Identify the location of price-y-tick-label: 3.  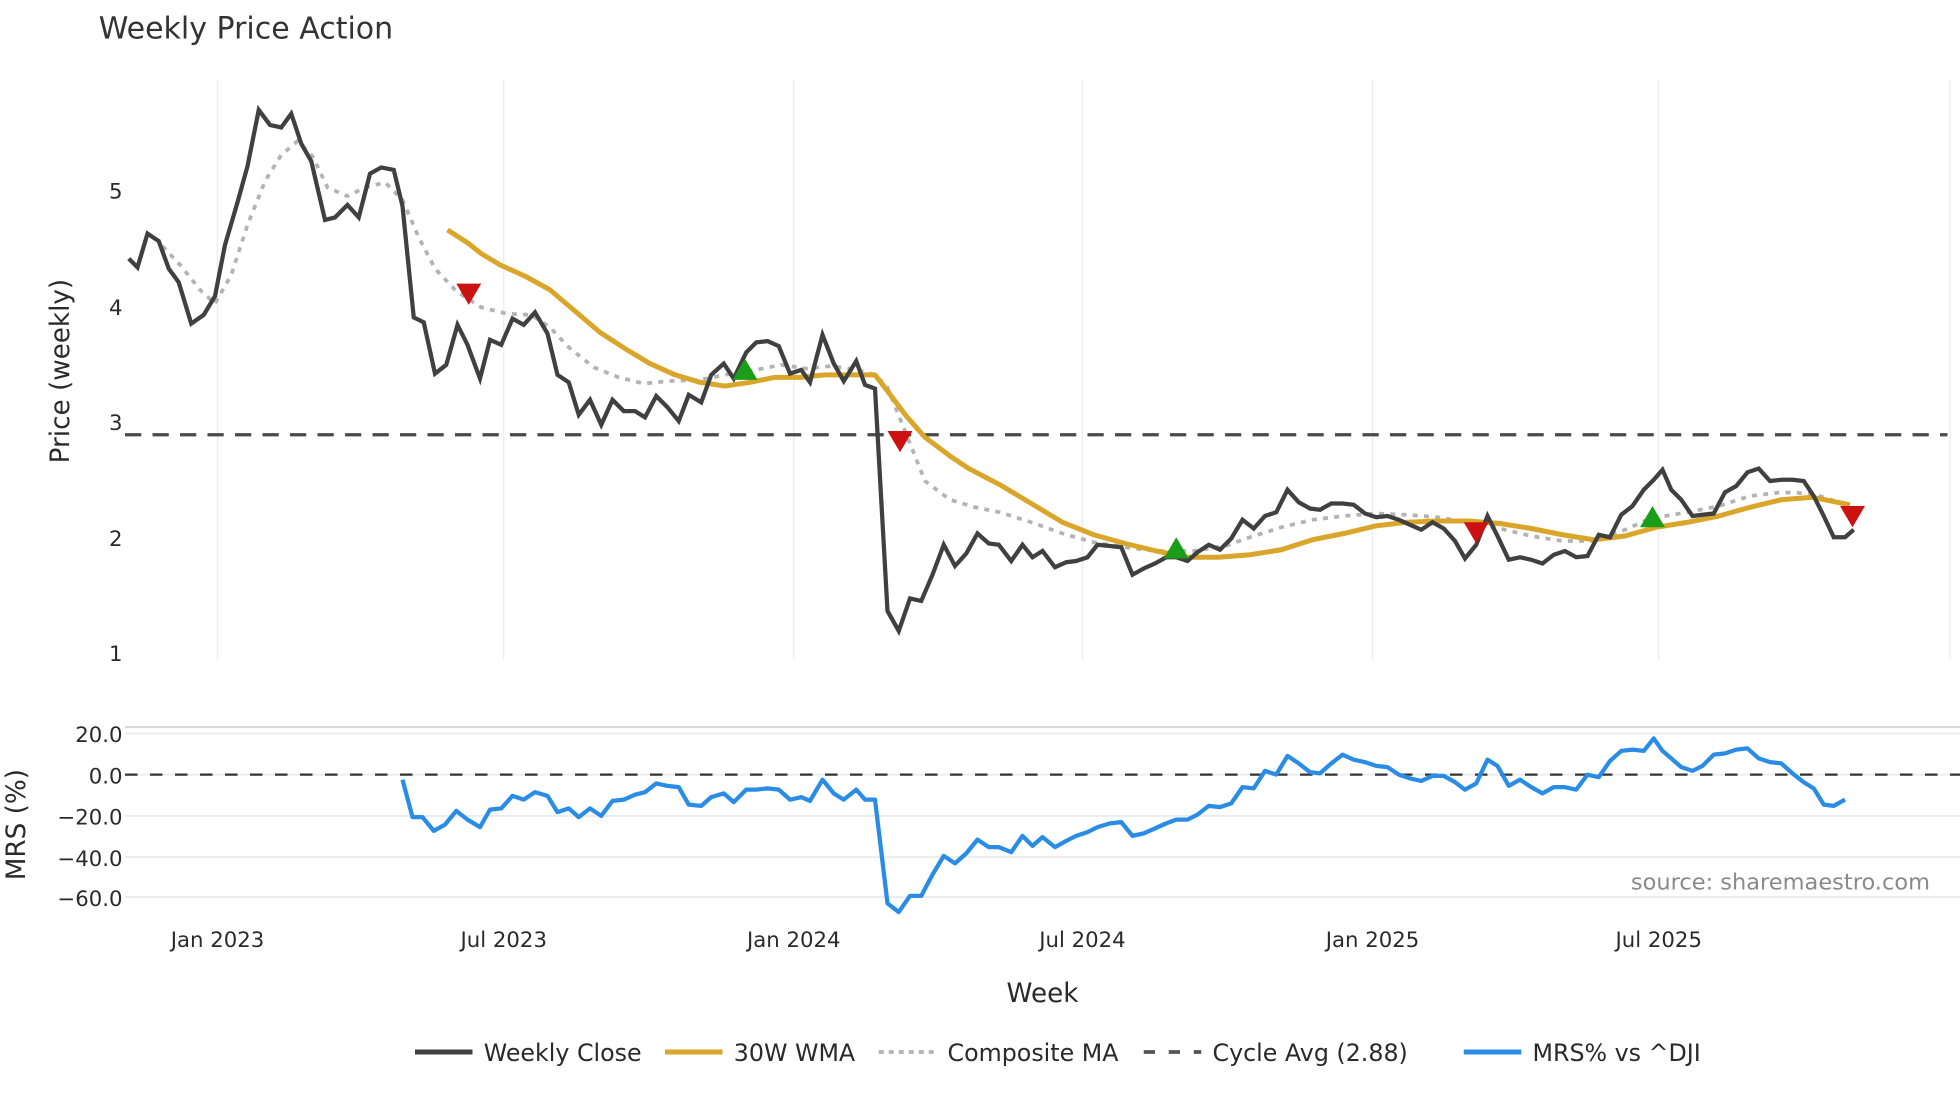
(116, 423).